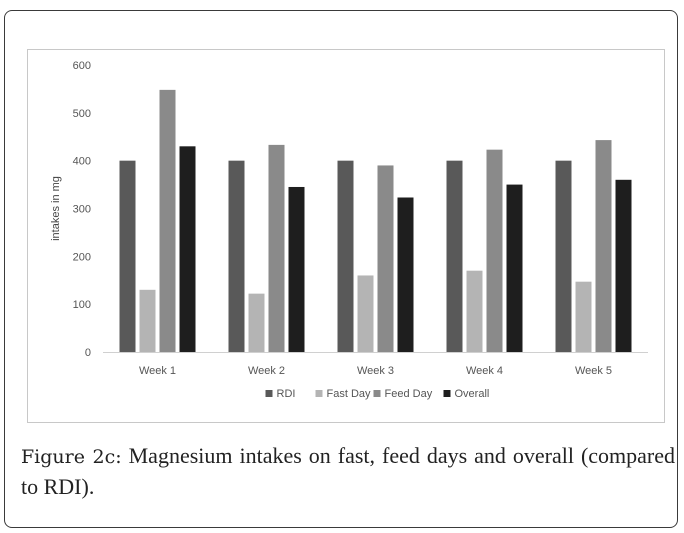 The height and width of the screenshot is (533, 684). I want to click on x-tick-label: Week 4, so click(484, 371).